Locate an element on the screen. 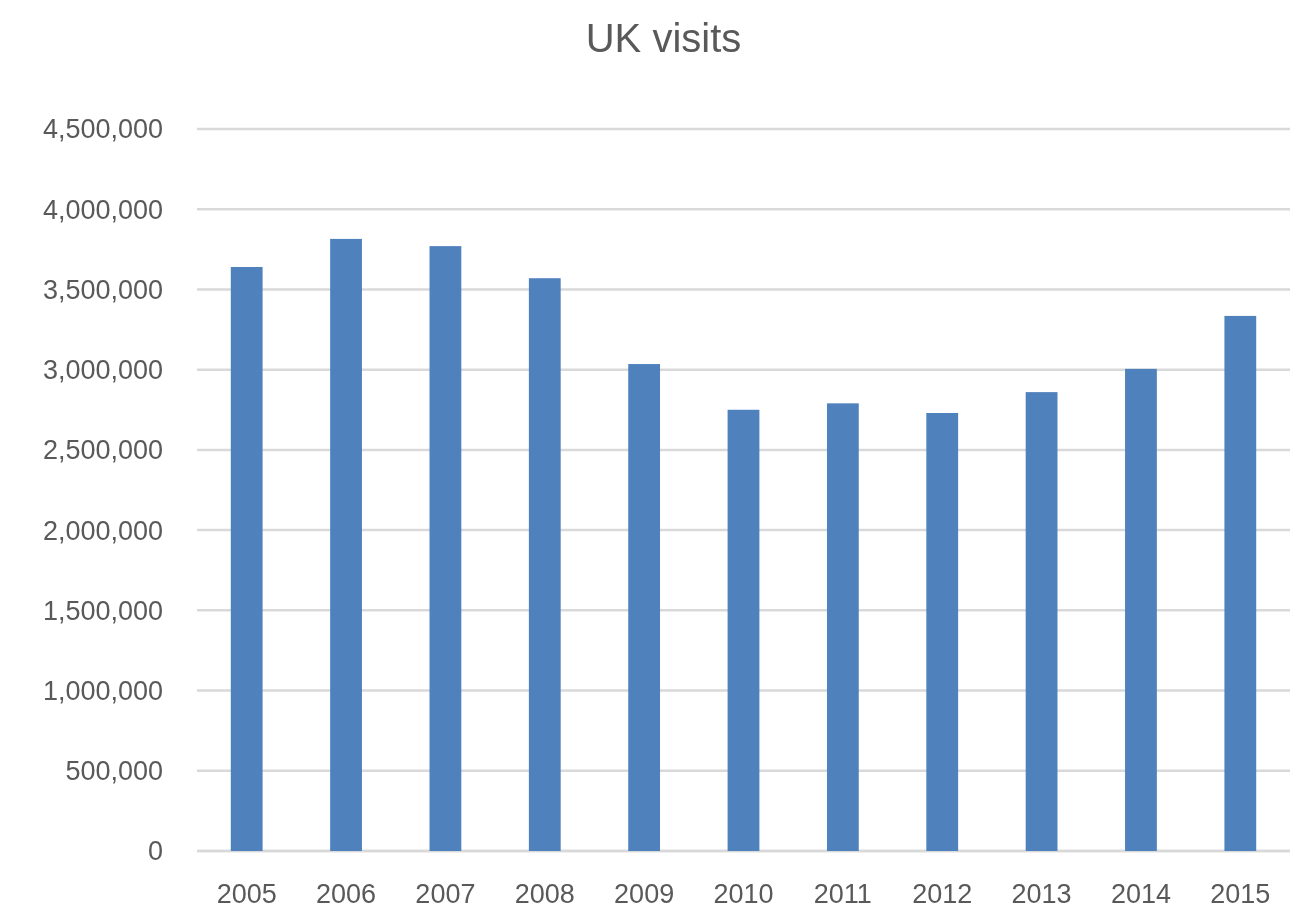 This screenshot has height=922, width=1297. y-tick-label: 3,500,000 is located at coordinates (102, 289).